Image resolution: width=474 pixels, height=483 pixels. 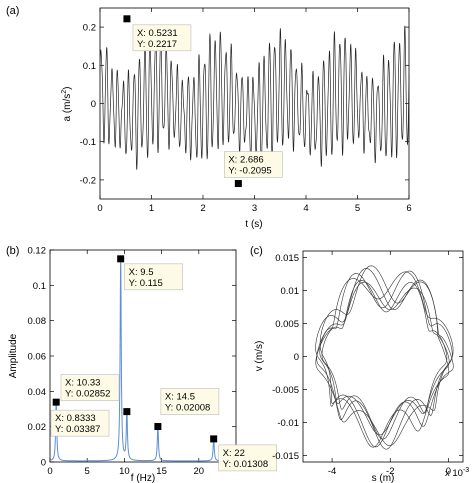 What do you see at coordinates (238, 184) in the screenshot?
I see `panel-a-datatip-2-marker` at bounding box center [238, 184].